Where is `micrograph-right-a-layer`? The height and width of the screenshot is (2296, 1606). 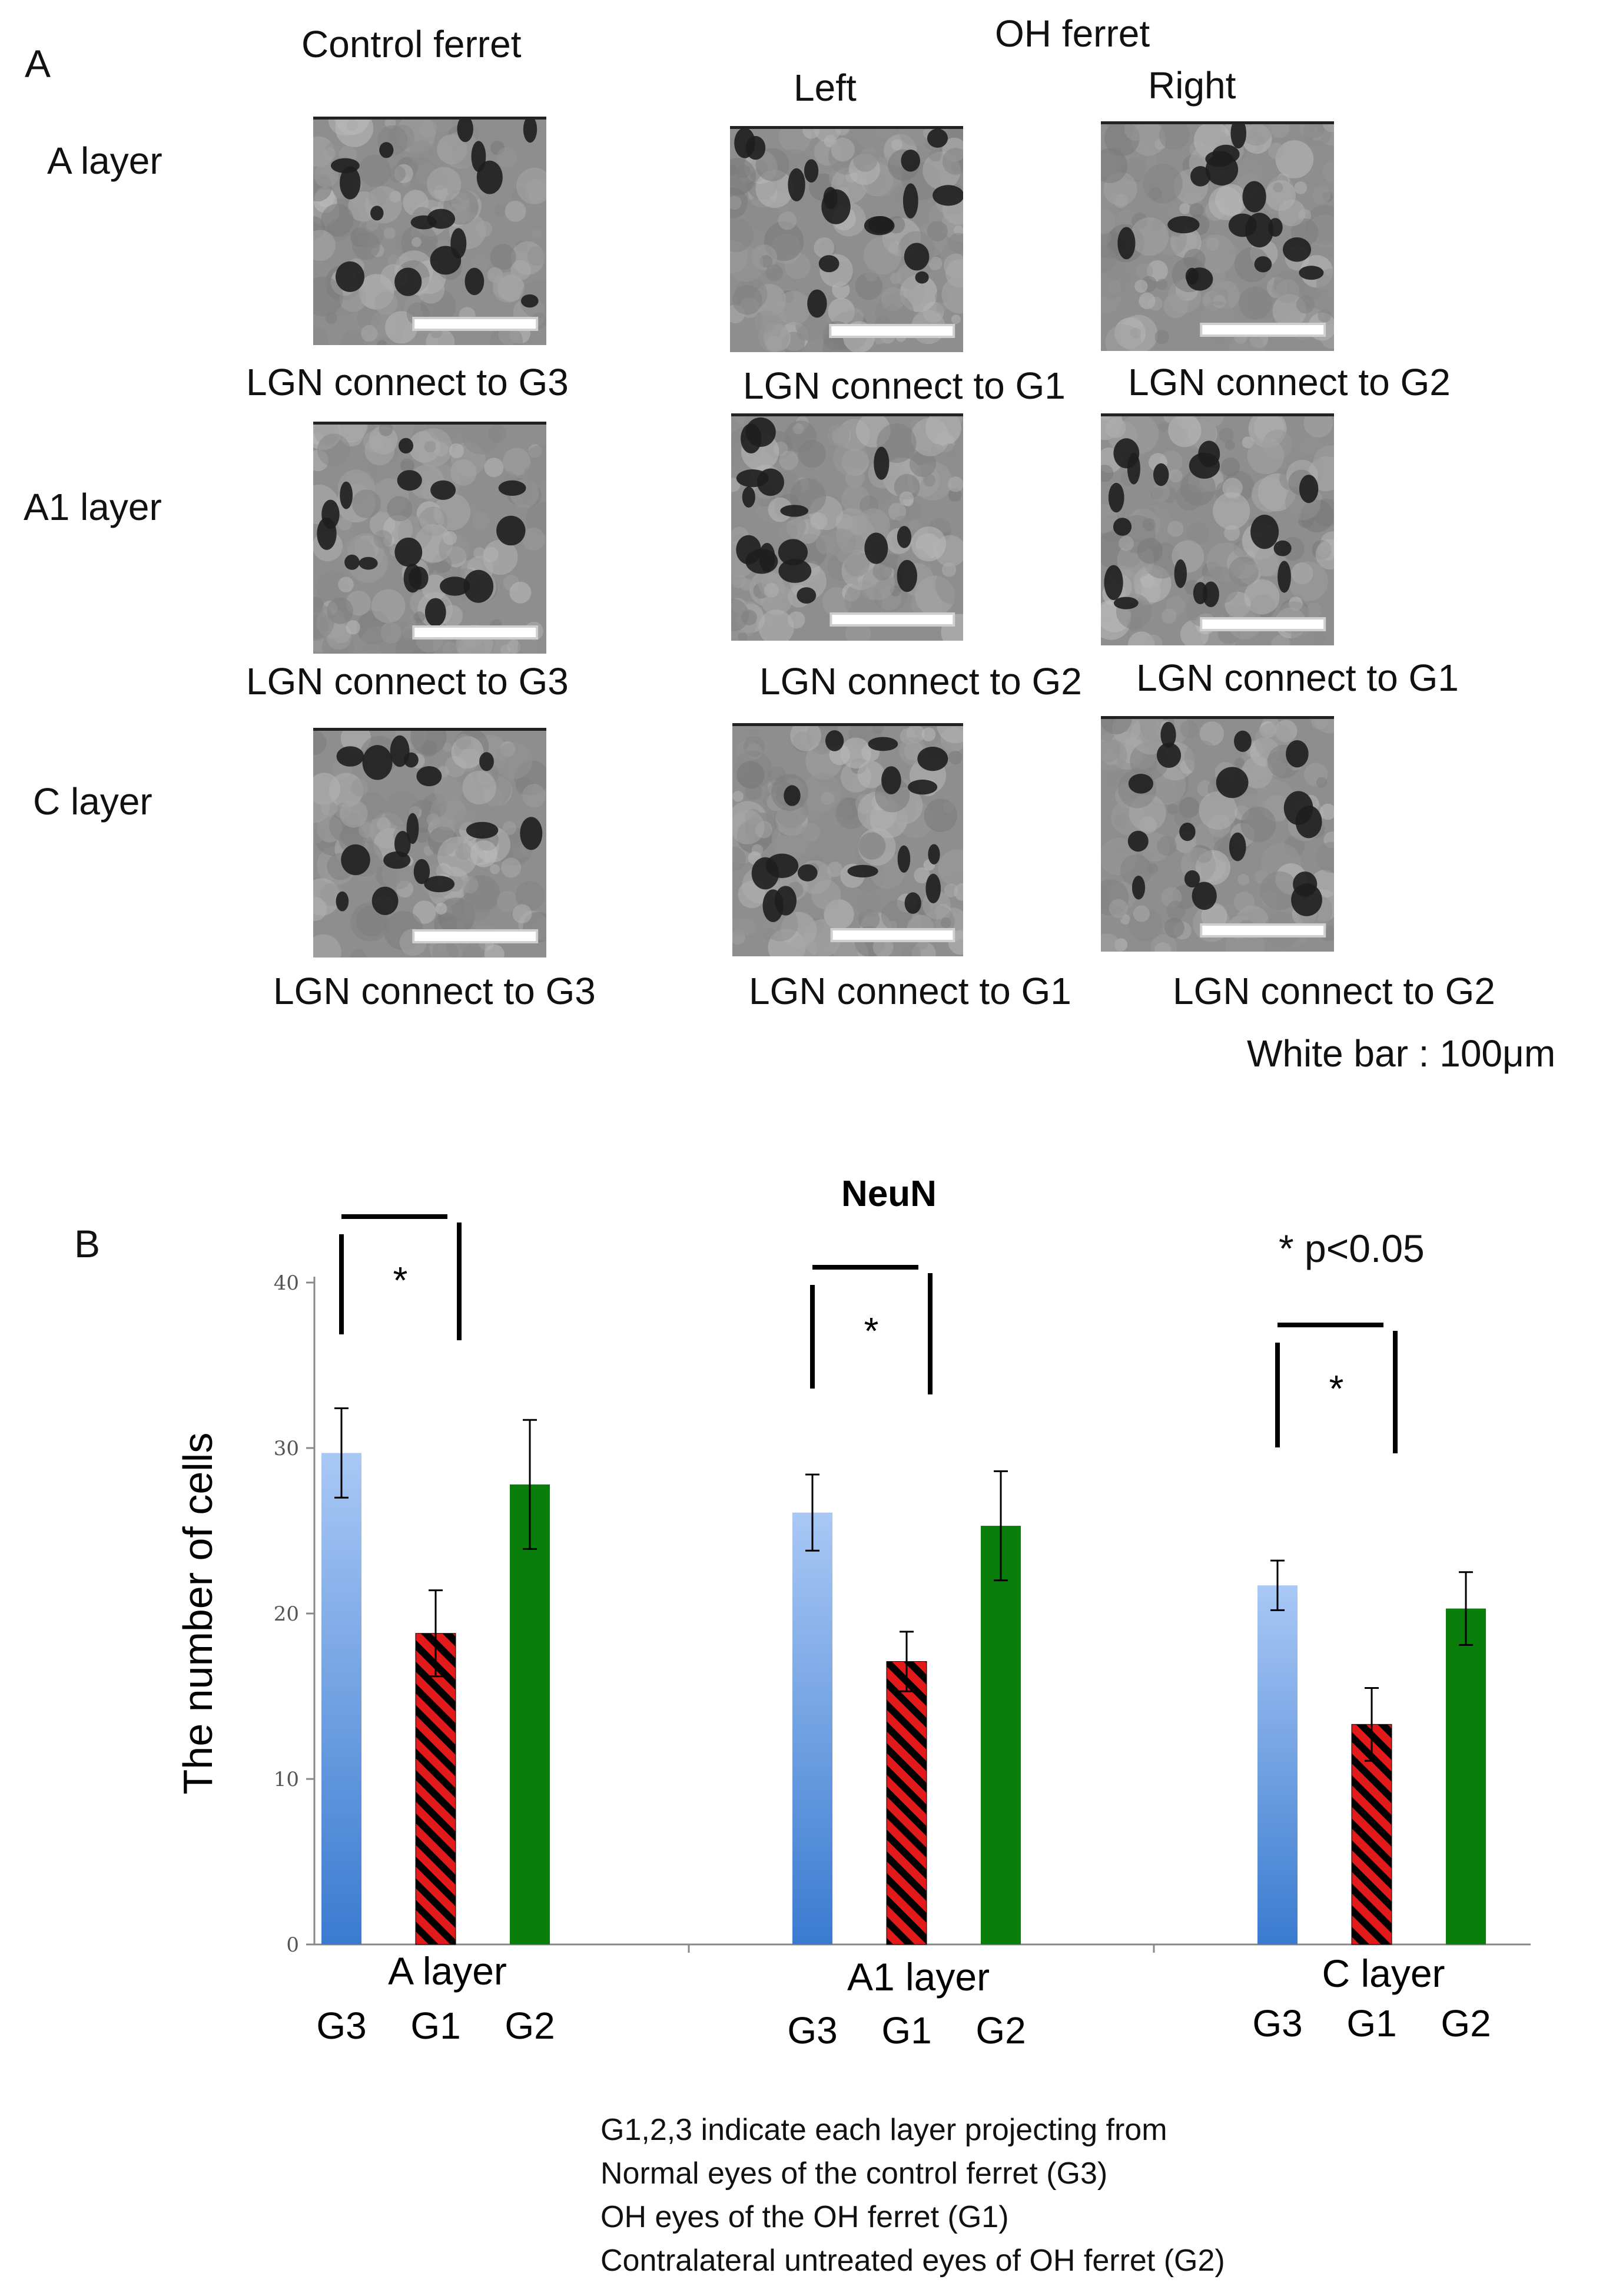 micrograph-right-a-layer is located at coordinates (1217, 236).